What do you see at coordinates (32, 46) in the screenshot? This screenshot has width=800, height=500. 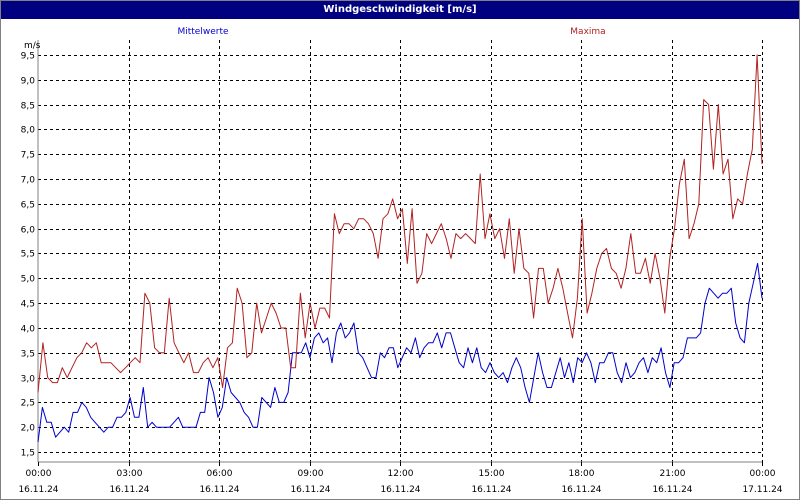 I see `y-axis-unit-label: m/s` at bounding box center [32, 46].